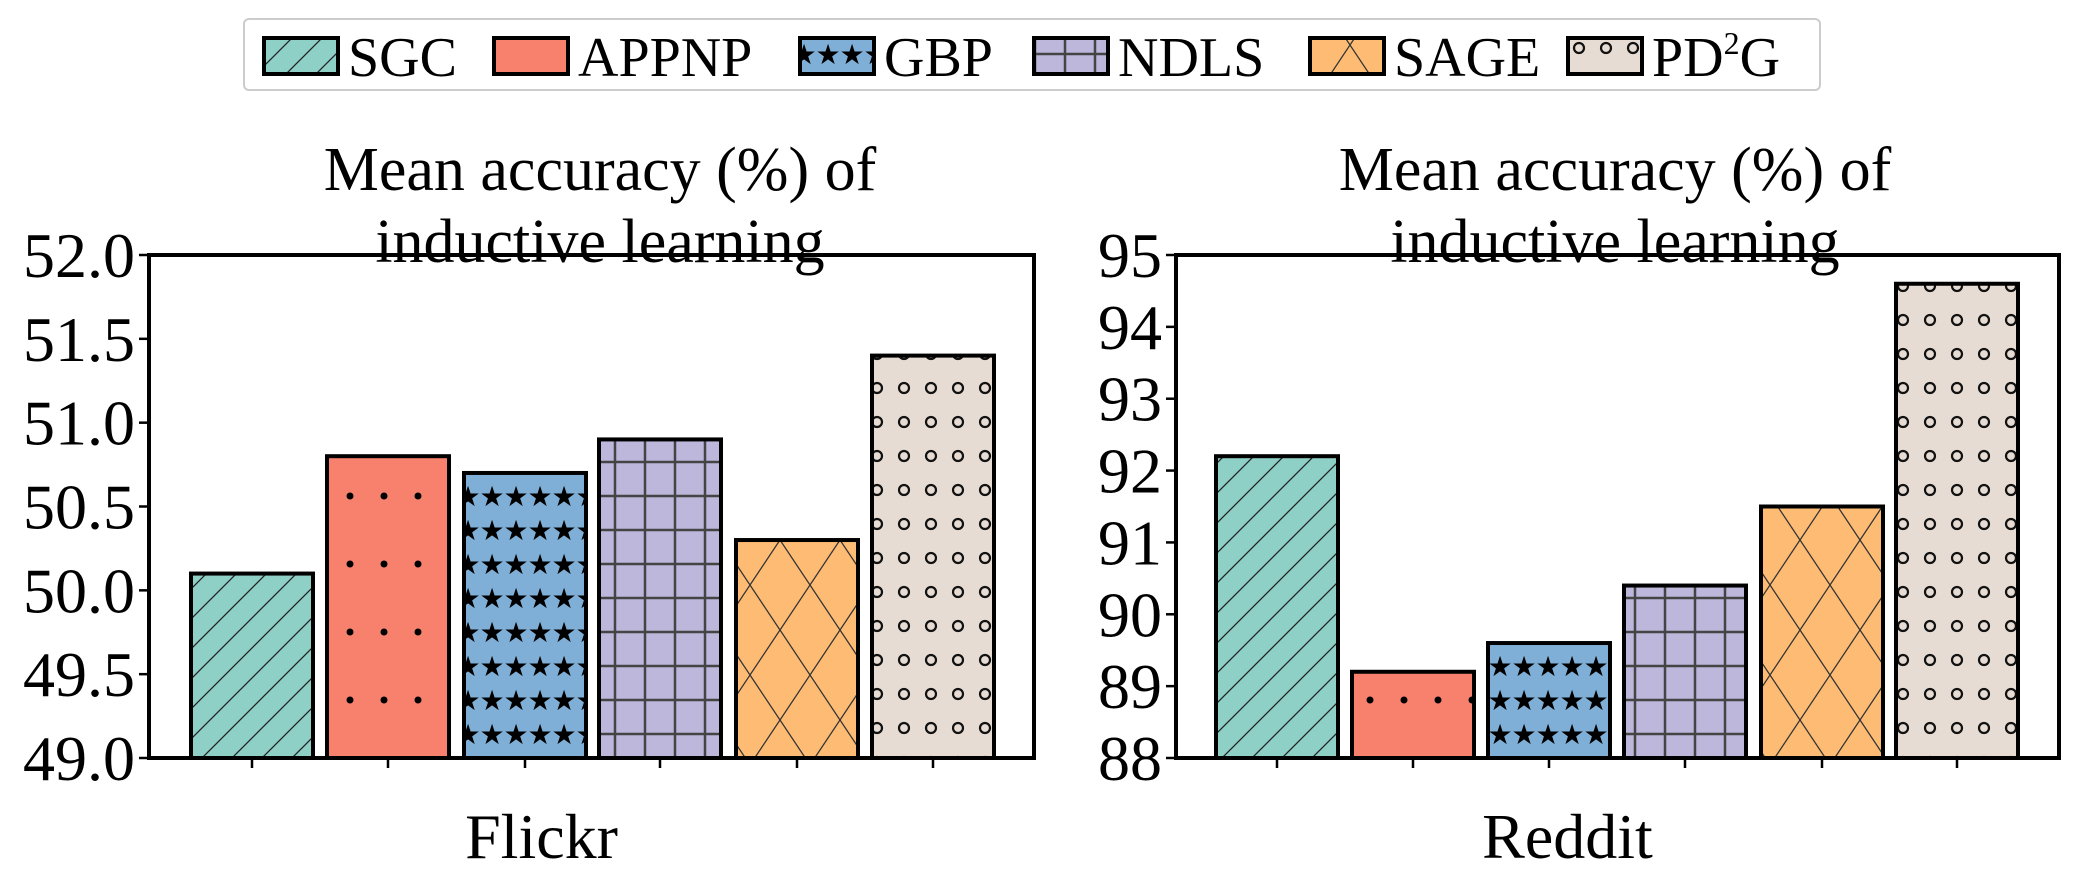 Image resolution: width=2079 pixels, height=871 pixels. Describe the element at coordinates (79, 507) in the screenshot. I see `y-tick-label: 50.5` at that location.